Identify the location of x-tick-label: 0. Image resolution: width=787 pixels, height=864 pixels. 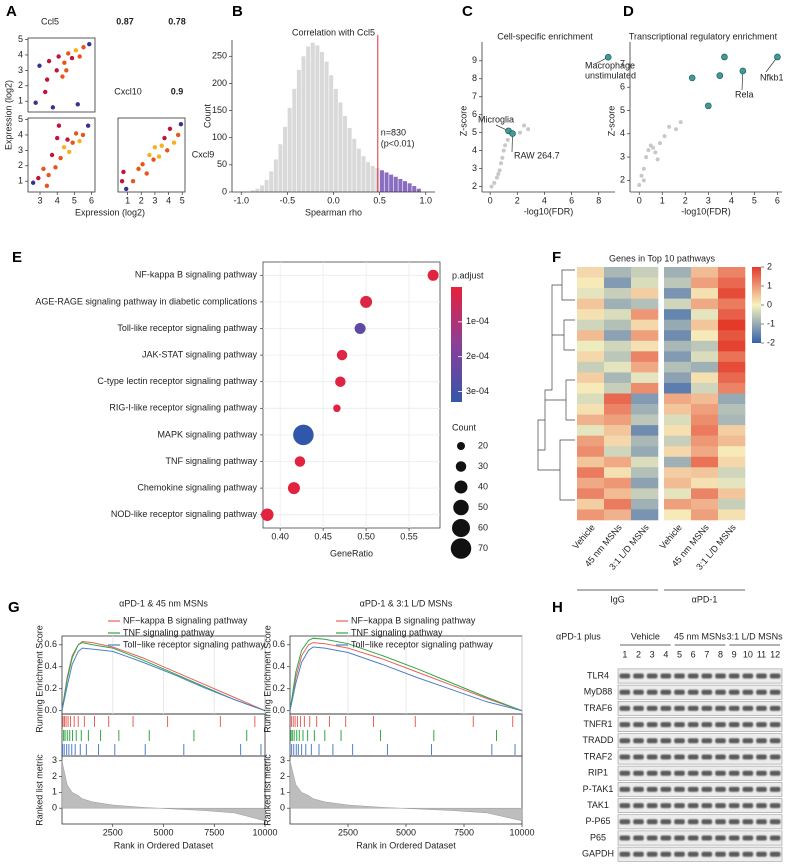
(639, 200).